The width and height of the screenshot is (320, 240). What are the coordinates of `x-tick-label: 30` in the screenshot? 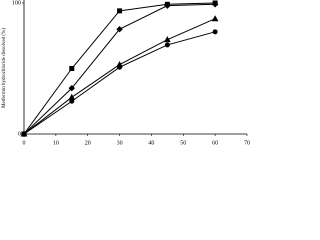 It's located at (120, 143).